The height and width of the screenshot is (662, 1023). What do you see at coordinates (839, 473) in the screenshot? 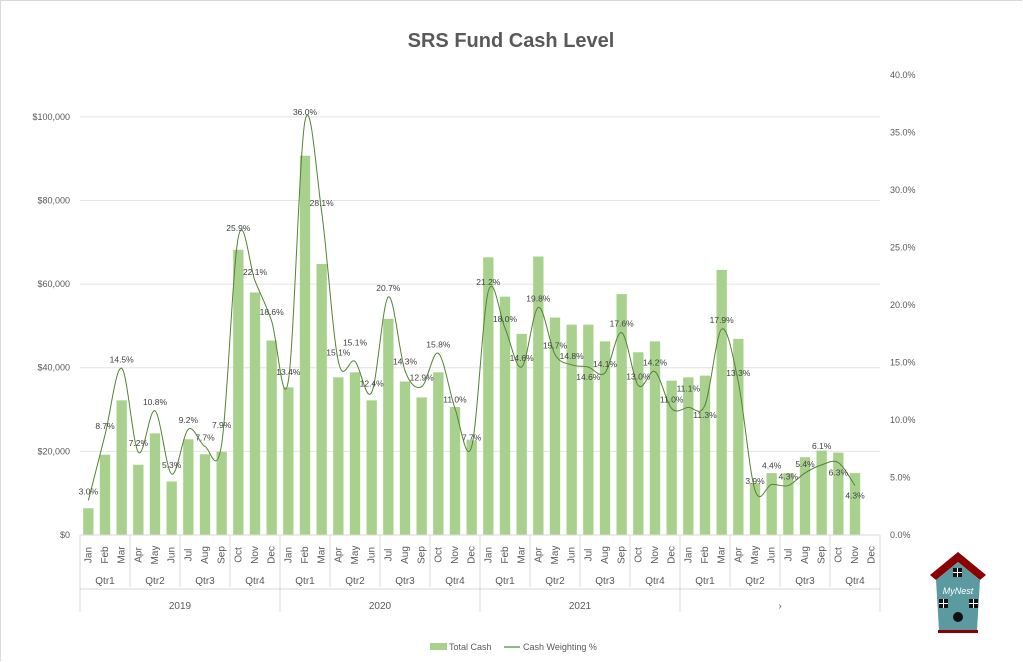
I see `data-label-cash-weighting: 6.3%` at bounding box center [839, 473].